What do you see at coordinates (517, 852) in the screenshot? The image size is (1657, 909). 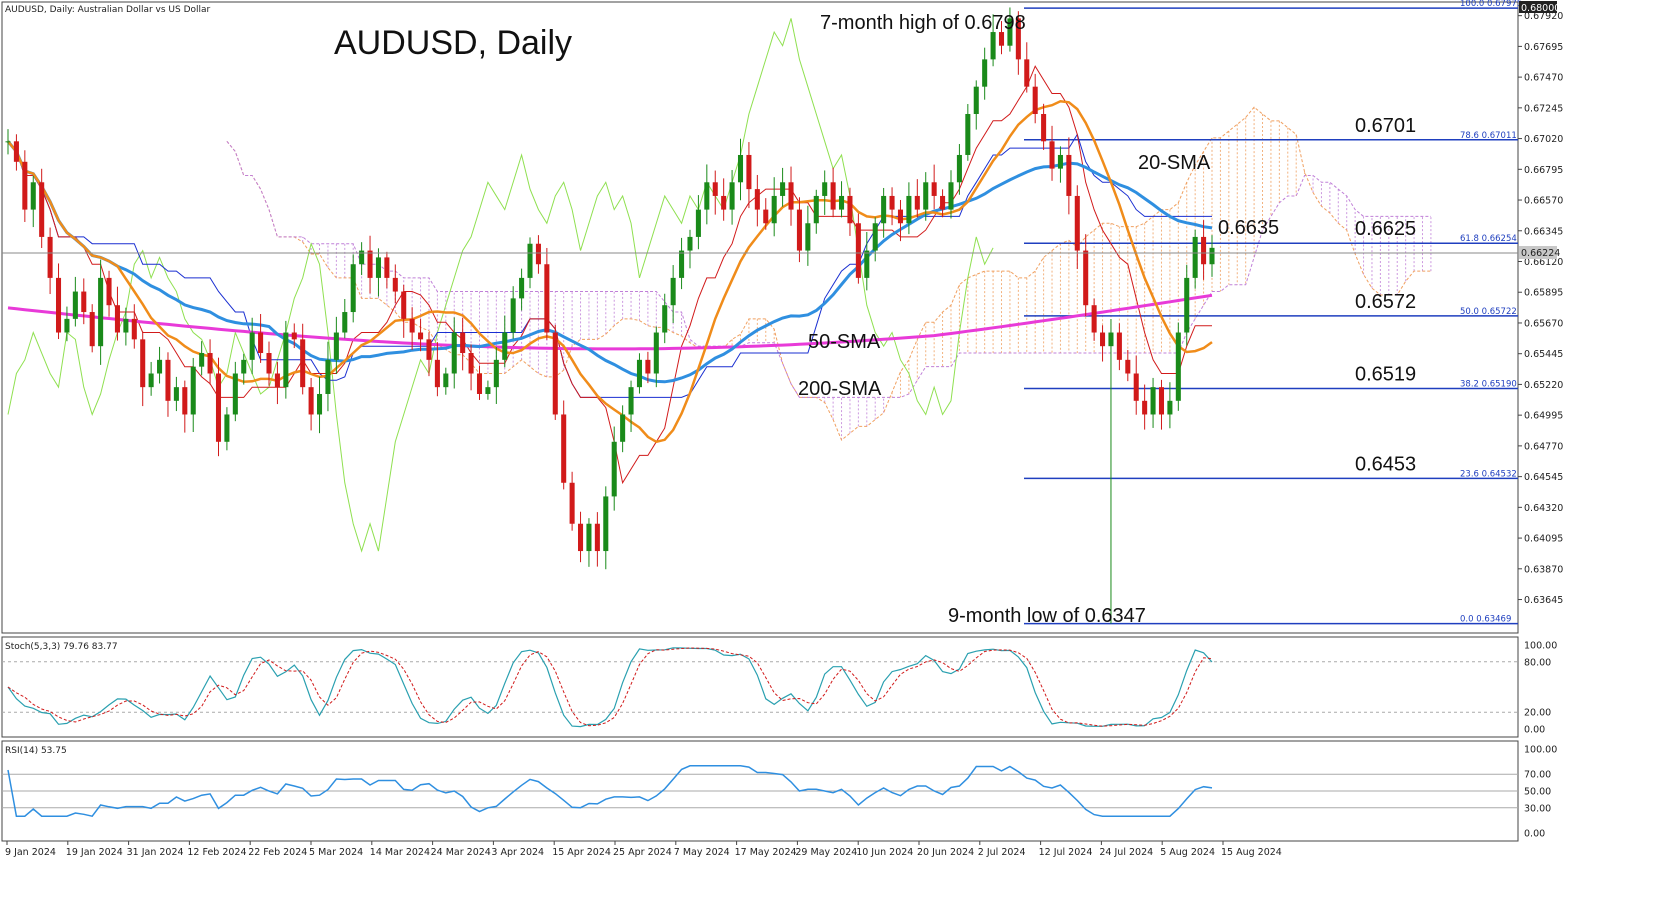 I see `date-tick-label: 3 Apr 2024` at bounding box center [517, 852].